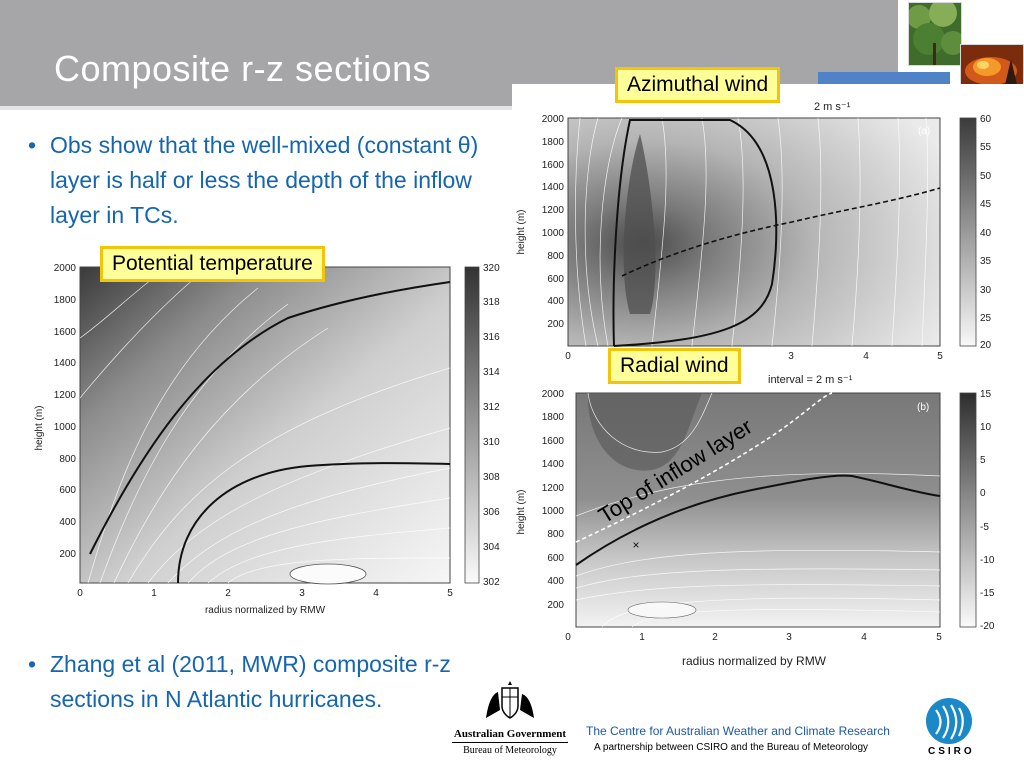 Image resolution: width=1024 pixels, height=768 pixels. Describe the element at coordinates (555, 279) in the screenshot. I see `azimuthal-ytick: 600` at that location.